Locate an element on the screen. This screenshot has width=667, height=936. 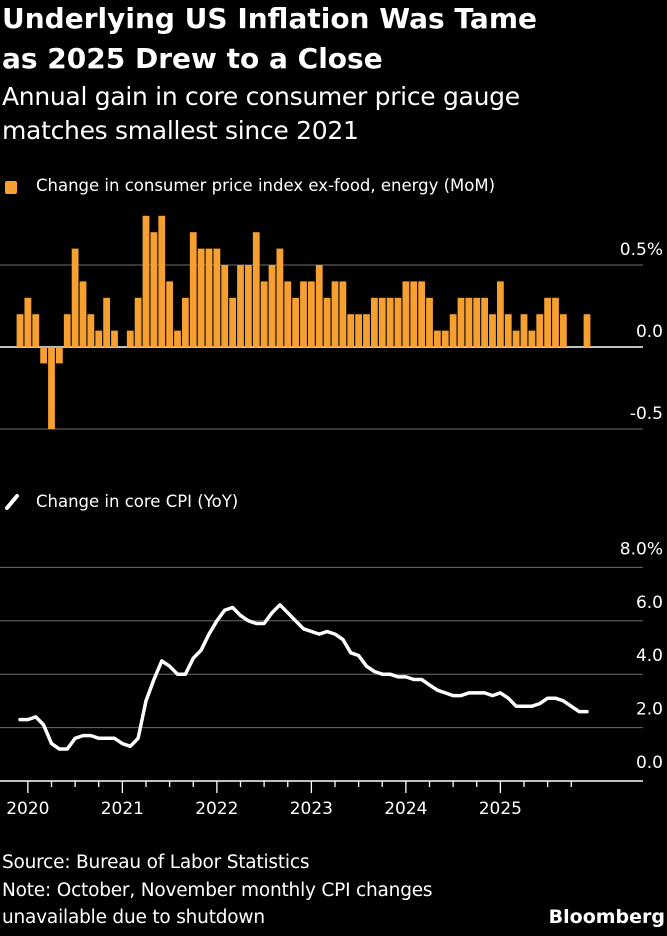
y-tick-label: 8.0% is located at coordinates (641, 549).